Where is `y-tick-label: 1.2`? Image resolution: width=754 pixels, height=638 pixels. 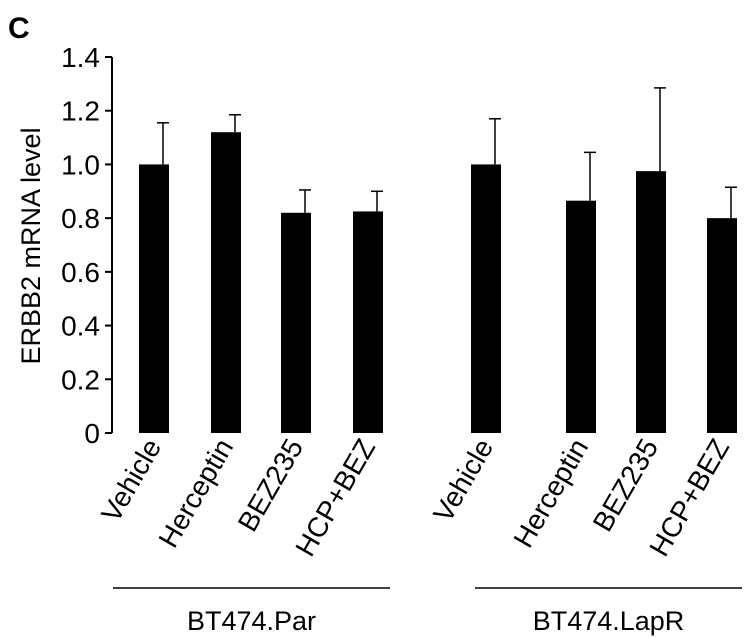
y-tick-label: 1.2 is located at coordinates (80, 111).